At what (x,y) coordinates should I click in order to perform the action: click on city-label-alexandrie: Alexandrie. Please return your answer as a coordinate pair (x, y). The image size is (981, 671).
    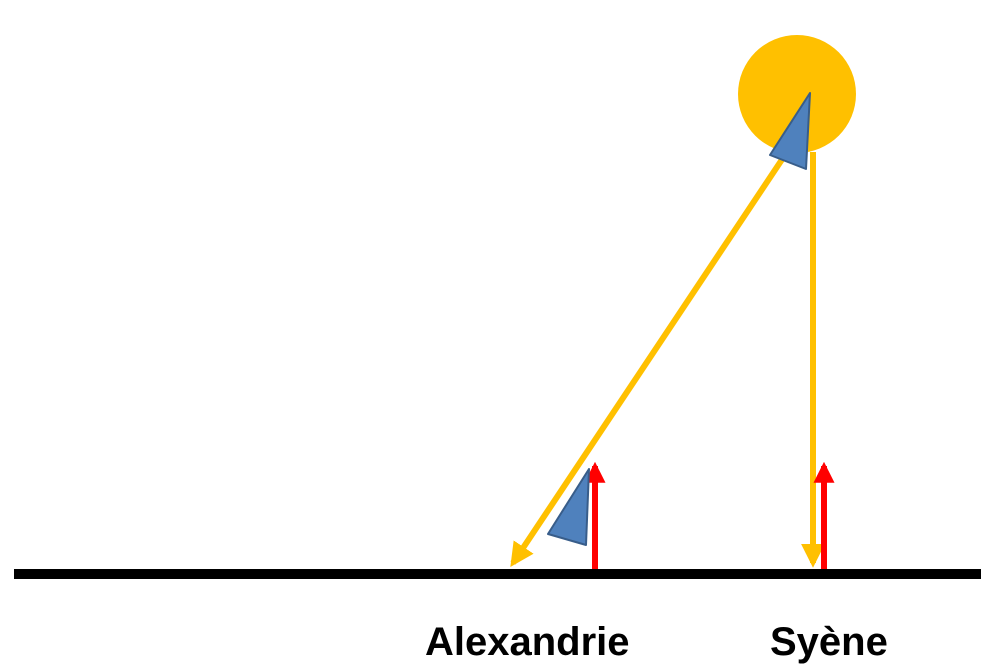
    Looking at the image, I should click on (527, 642).